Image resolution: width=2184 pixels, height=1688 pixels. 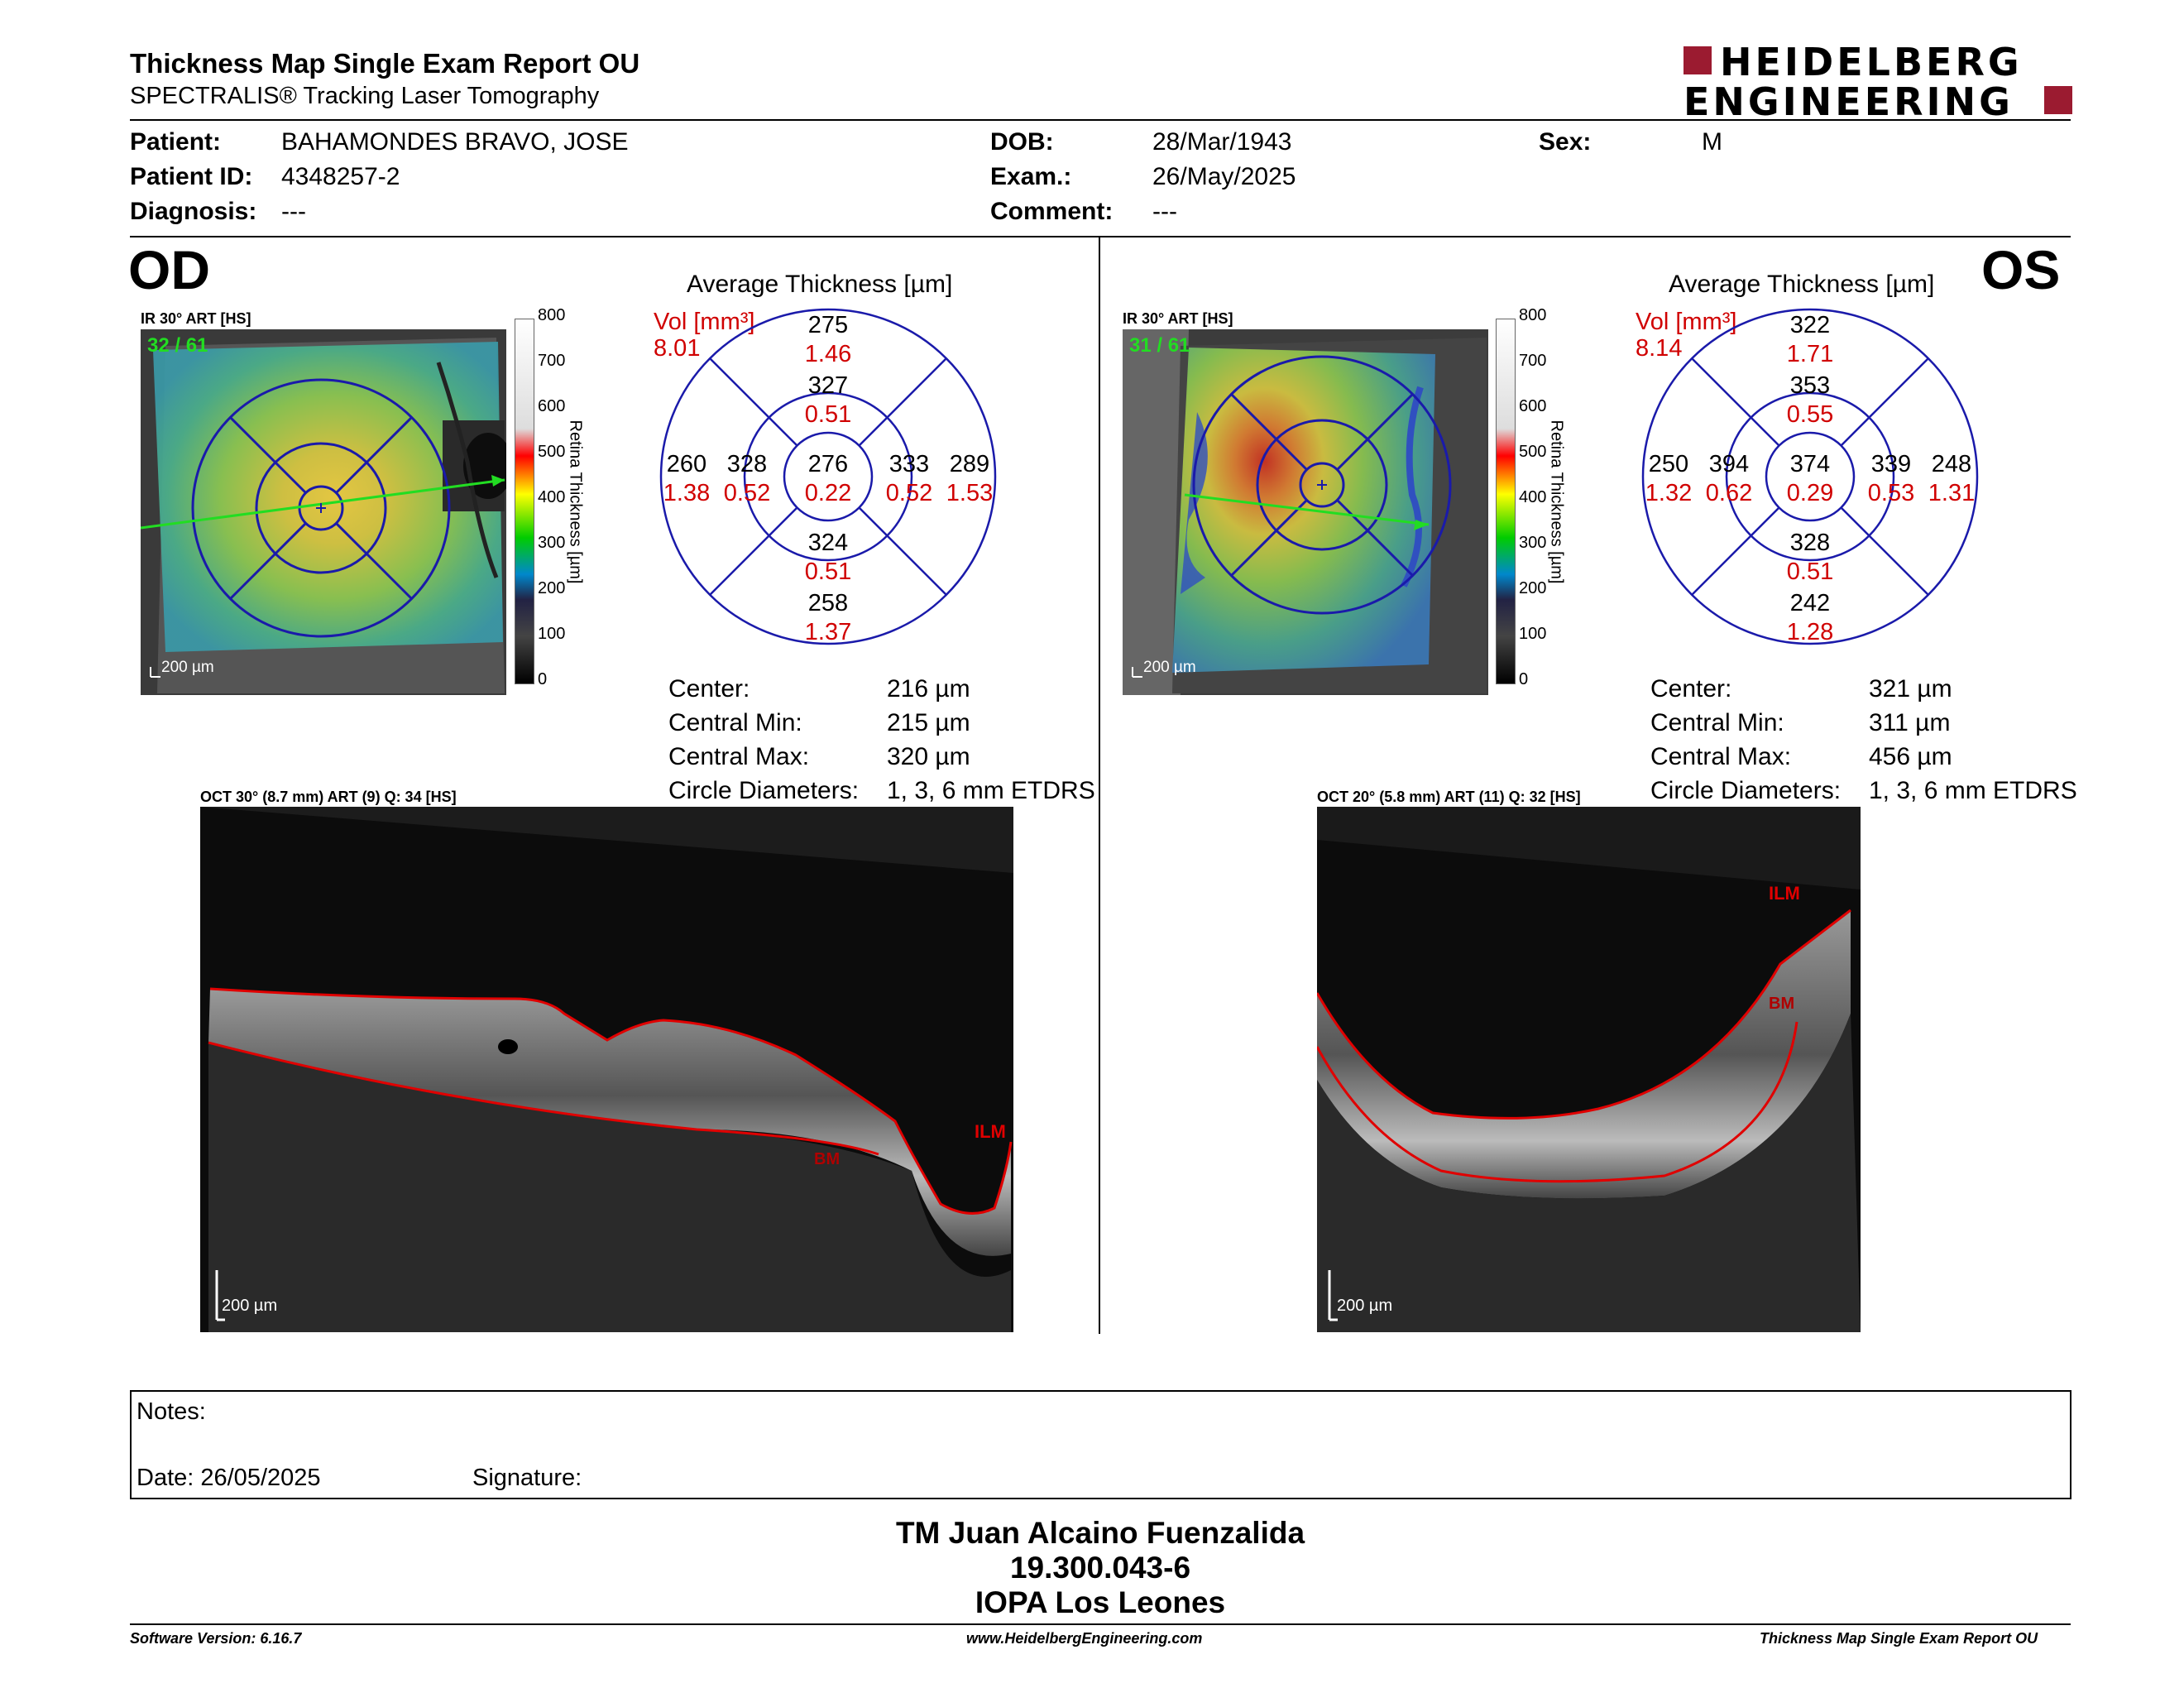 I want to click on od-ilm-label: ILM, so click(x=990, y=1131).